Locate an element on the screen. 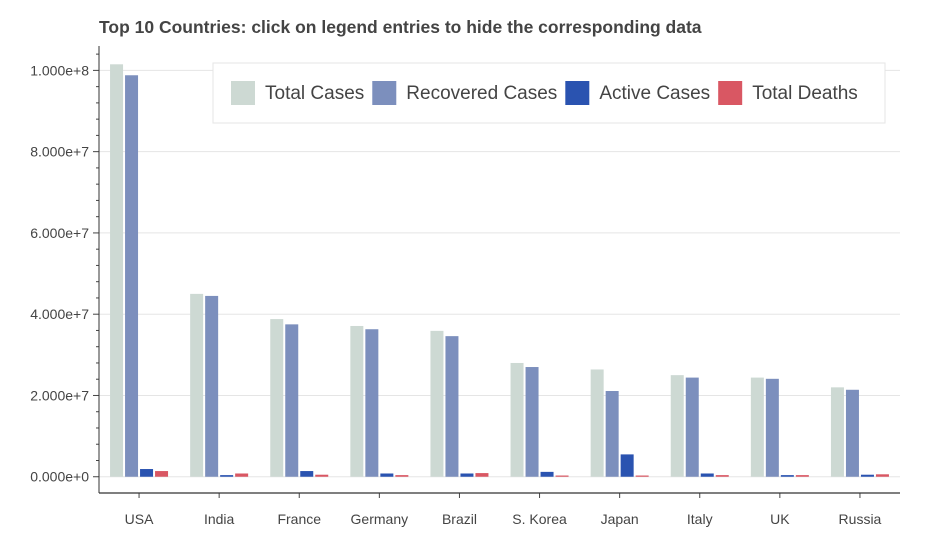 Image resolution: width=936 pixels, height=534 pixels. bar-total-cases-russia is located at coordinates (837, 432).